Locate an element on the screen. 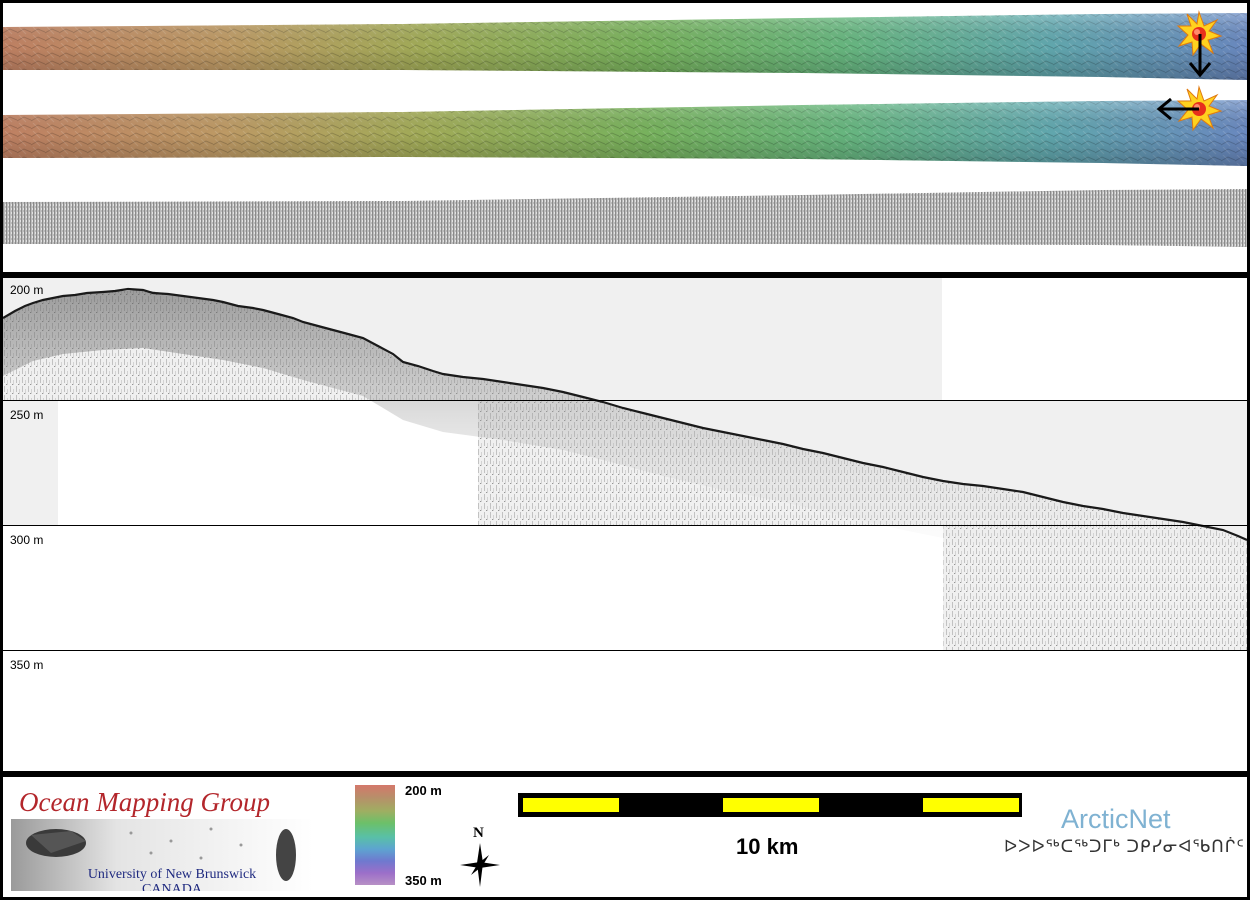  scale-label: 10 km is located at coordinates (767, 846).